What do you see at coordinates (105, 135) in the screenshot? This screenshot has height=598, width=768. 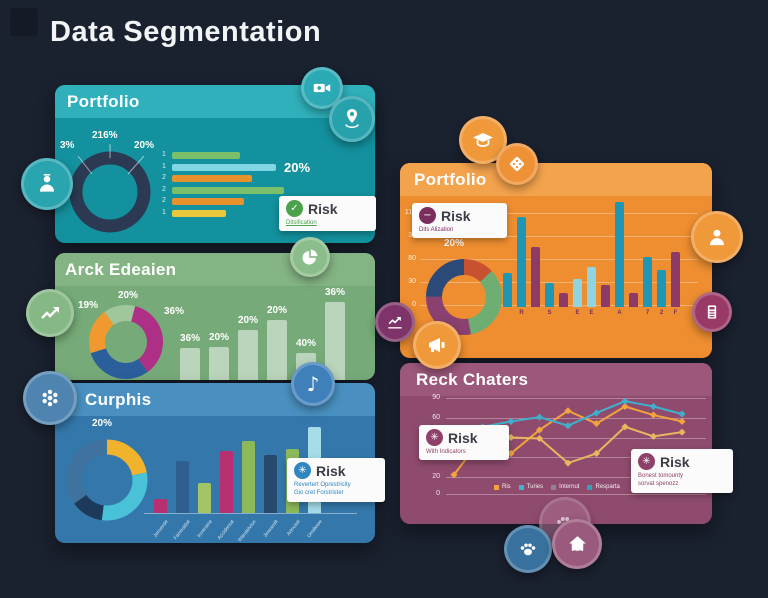 I see `donut-label: 216%` at bounding box center [105, 135].